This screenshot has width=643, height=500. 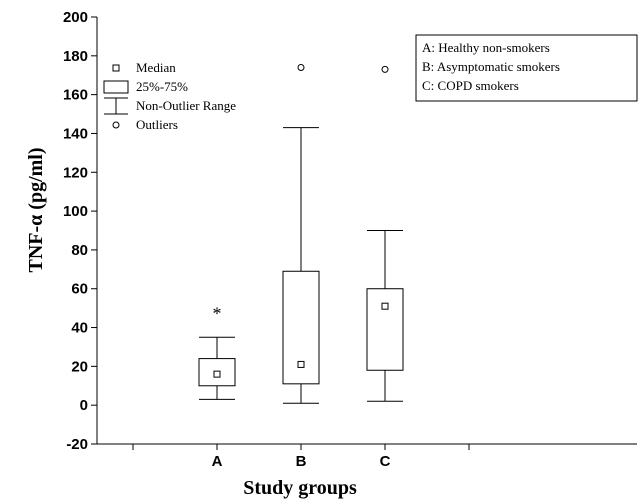 I want to click on group-key-box, so click(x=526, y=68).